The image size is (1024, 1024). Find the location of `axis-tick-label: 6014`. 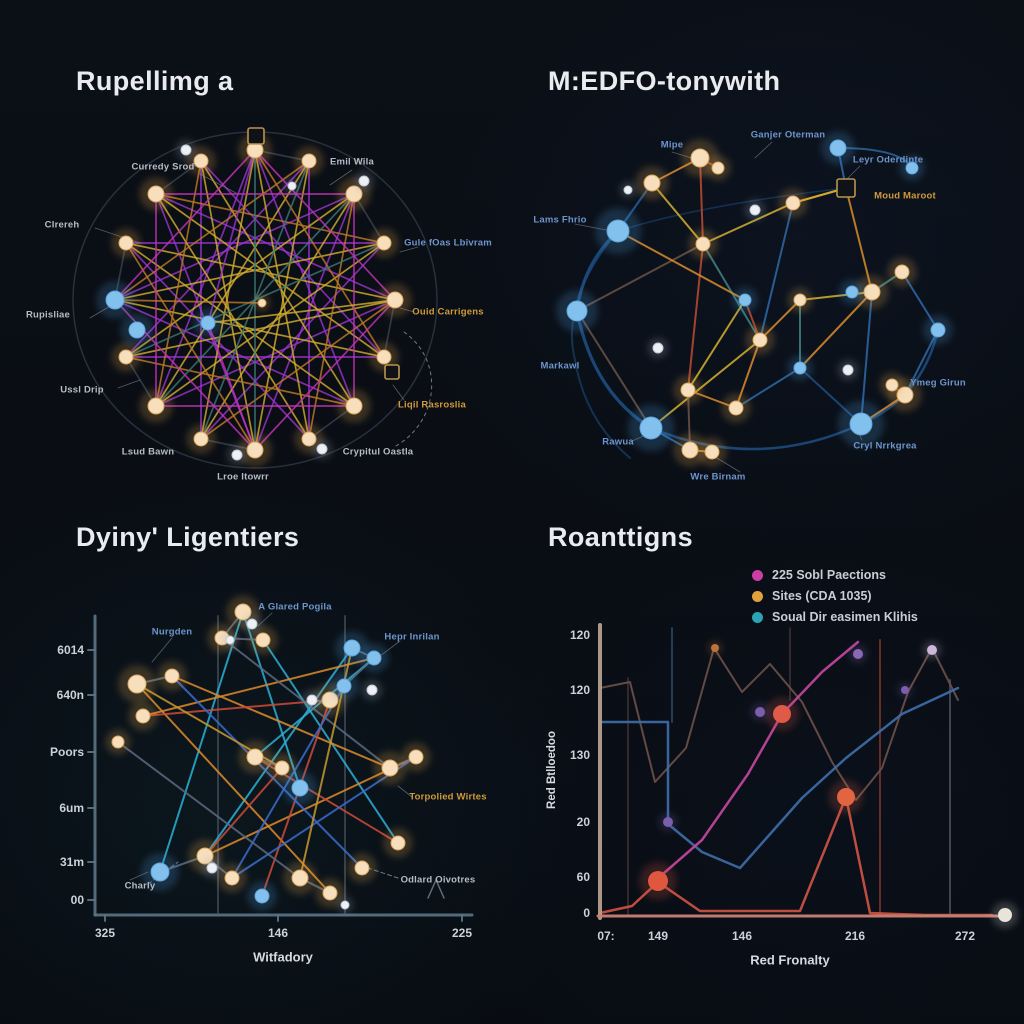

axis-tick-label: 6014 is located at coordinates (70, 650).